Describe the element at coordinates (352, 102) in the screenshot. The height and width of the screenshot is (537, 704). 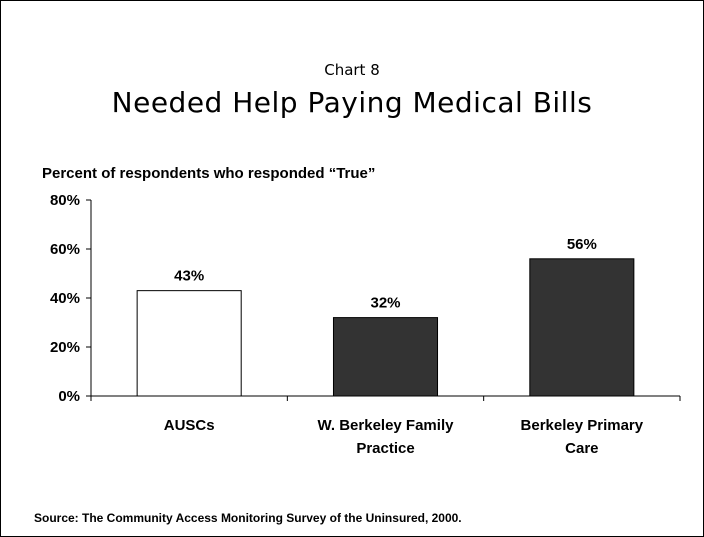
I see `chart-title: Needed Help Paying Medical Bills` at that location.